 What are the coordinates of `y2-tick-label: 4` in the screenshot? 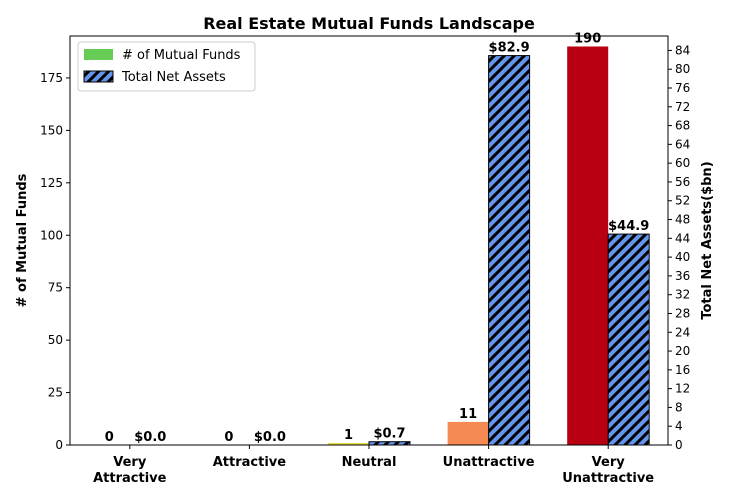 It's located at (679, 426).